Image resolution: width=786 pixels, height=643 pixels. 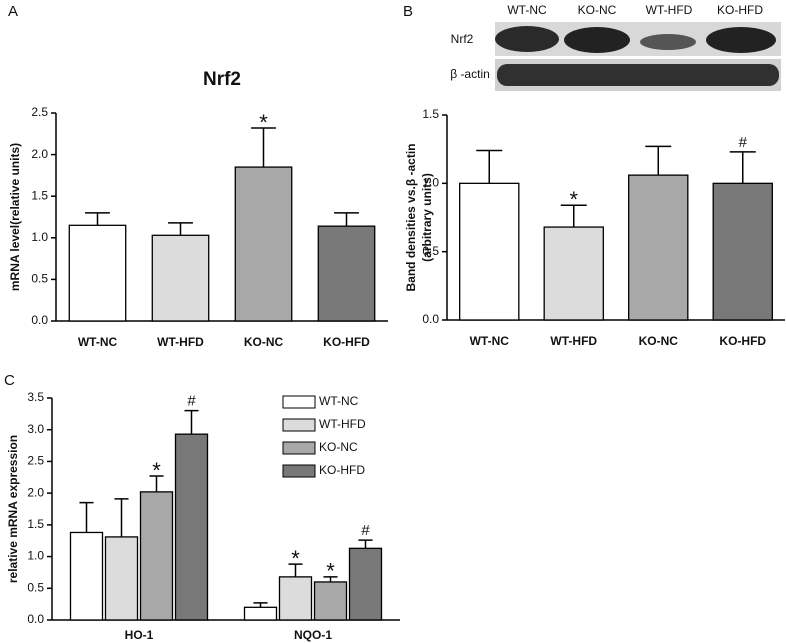 I want to click on x-tick-label: HO-1, so click(x=139, y=635).